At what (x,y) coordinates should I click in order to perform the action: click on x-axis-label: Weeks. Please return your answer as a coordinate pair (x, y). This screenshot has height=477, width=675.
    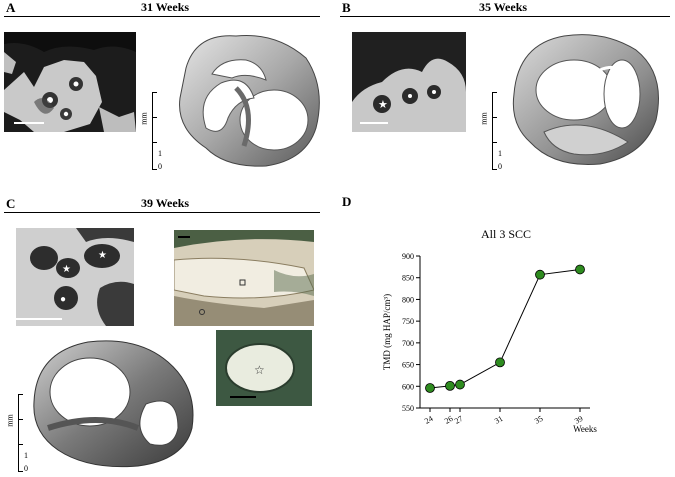
    Looking at the image, I should click on (585, 429).